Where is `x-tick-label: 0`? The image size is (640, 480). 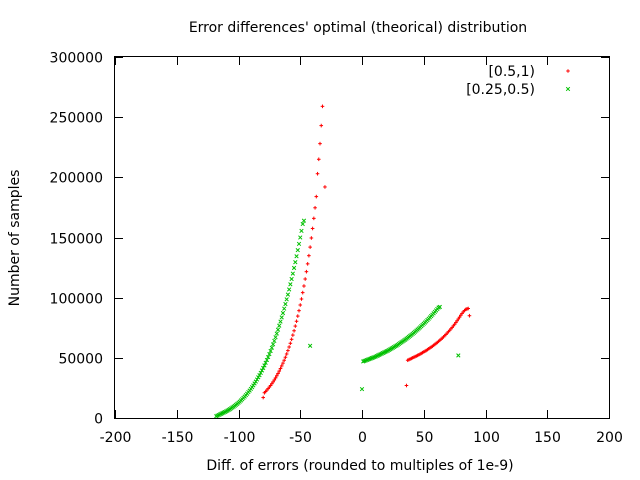 x-tick-label: 0 is located at coordinates (362, 438).